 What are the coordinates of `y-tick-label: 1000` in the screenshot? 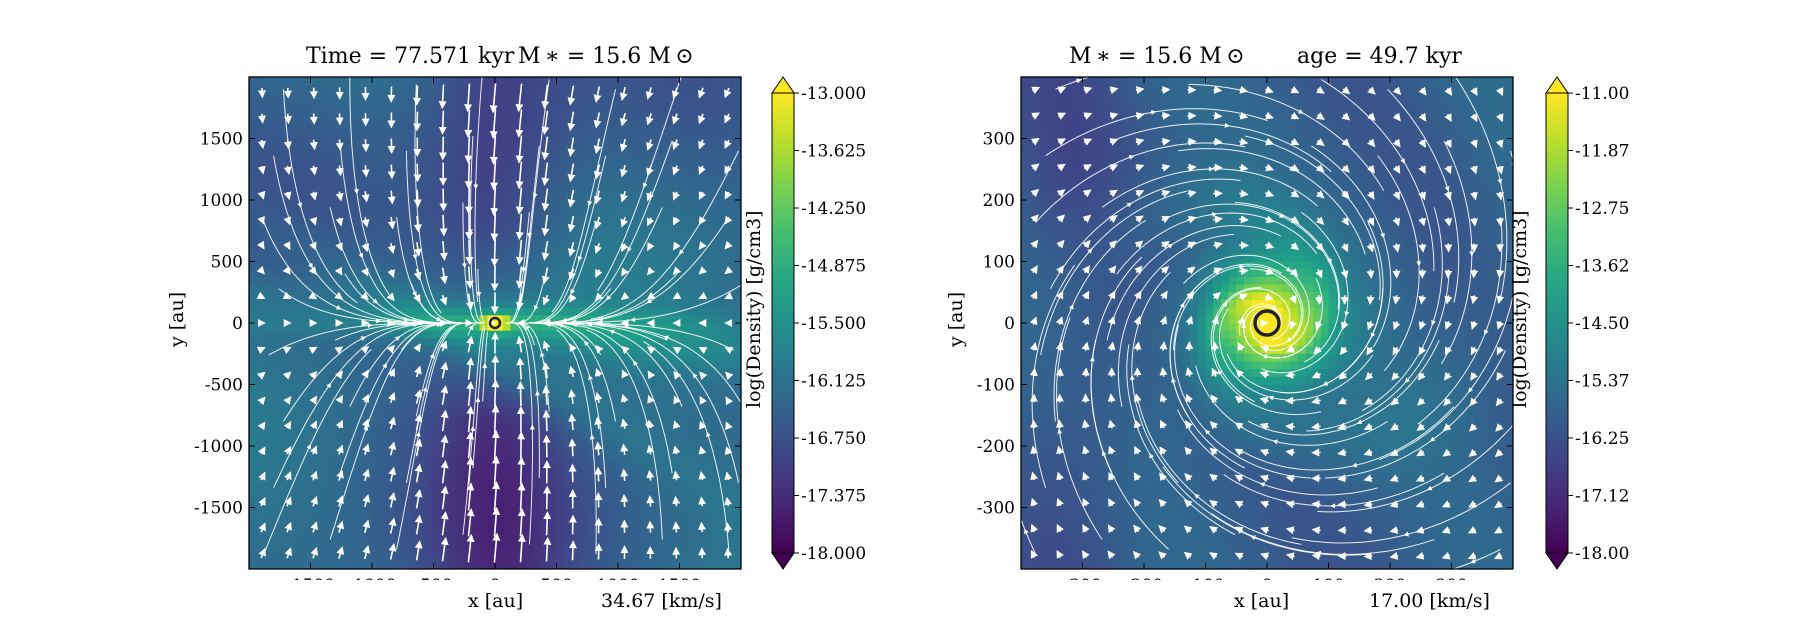 It's located at (221, 201).